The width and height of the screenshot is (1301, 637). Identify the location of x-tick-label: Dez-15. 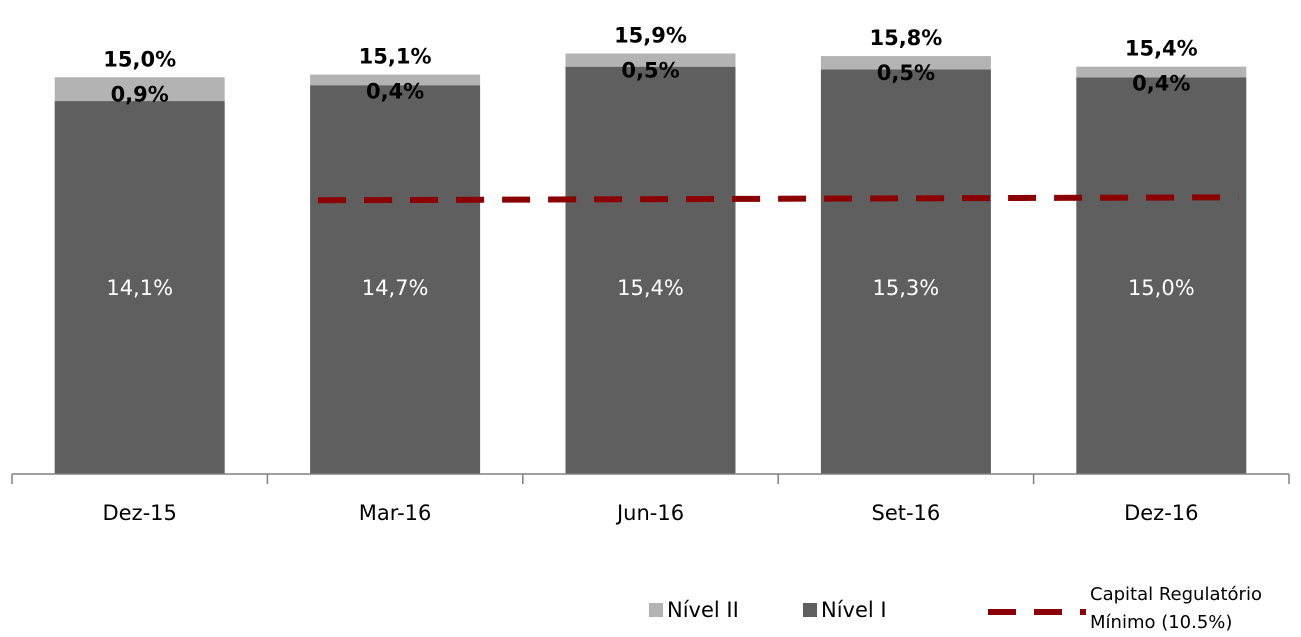
(139, 513).